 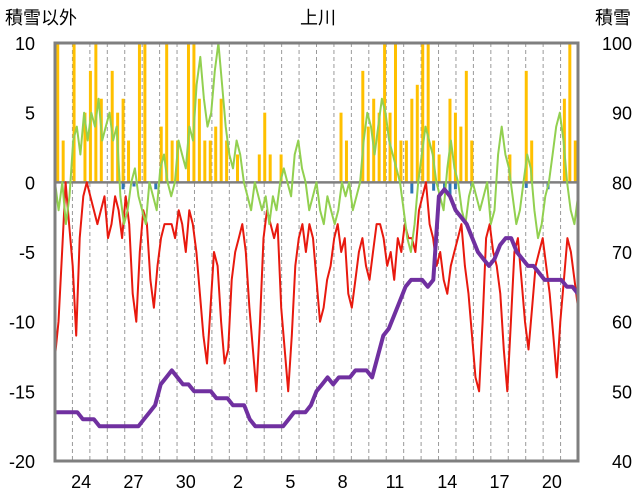 What do you see at coordinates (22, 392) in the screenshot?
I see `left-tick-label: -15` at bounding box center [22, 392].